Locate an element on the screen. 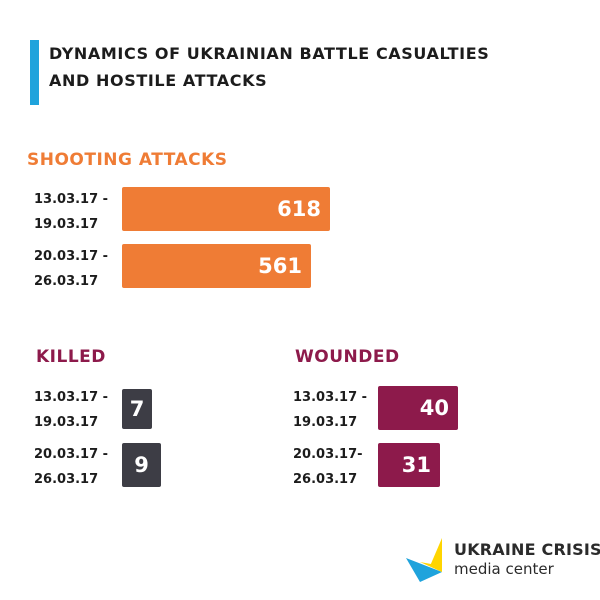 This screenshot has width=600, height=600. killed-bar-2-value: 9 is located at coordinates (141, 465).